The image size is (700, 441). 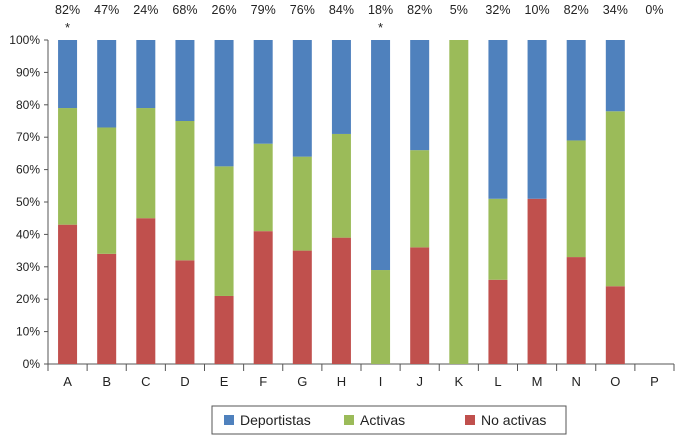 I want to click on bar-segment-activas-a, so click(x=68, y=166).